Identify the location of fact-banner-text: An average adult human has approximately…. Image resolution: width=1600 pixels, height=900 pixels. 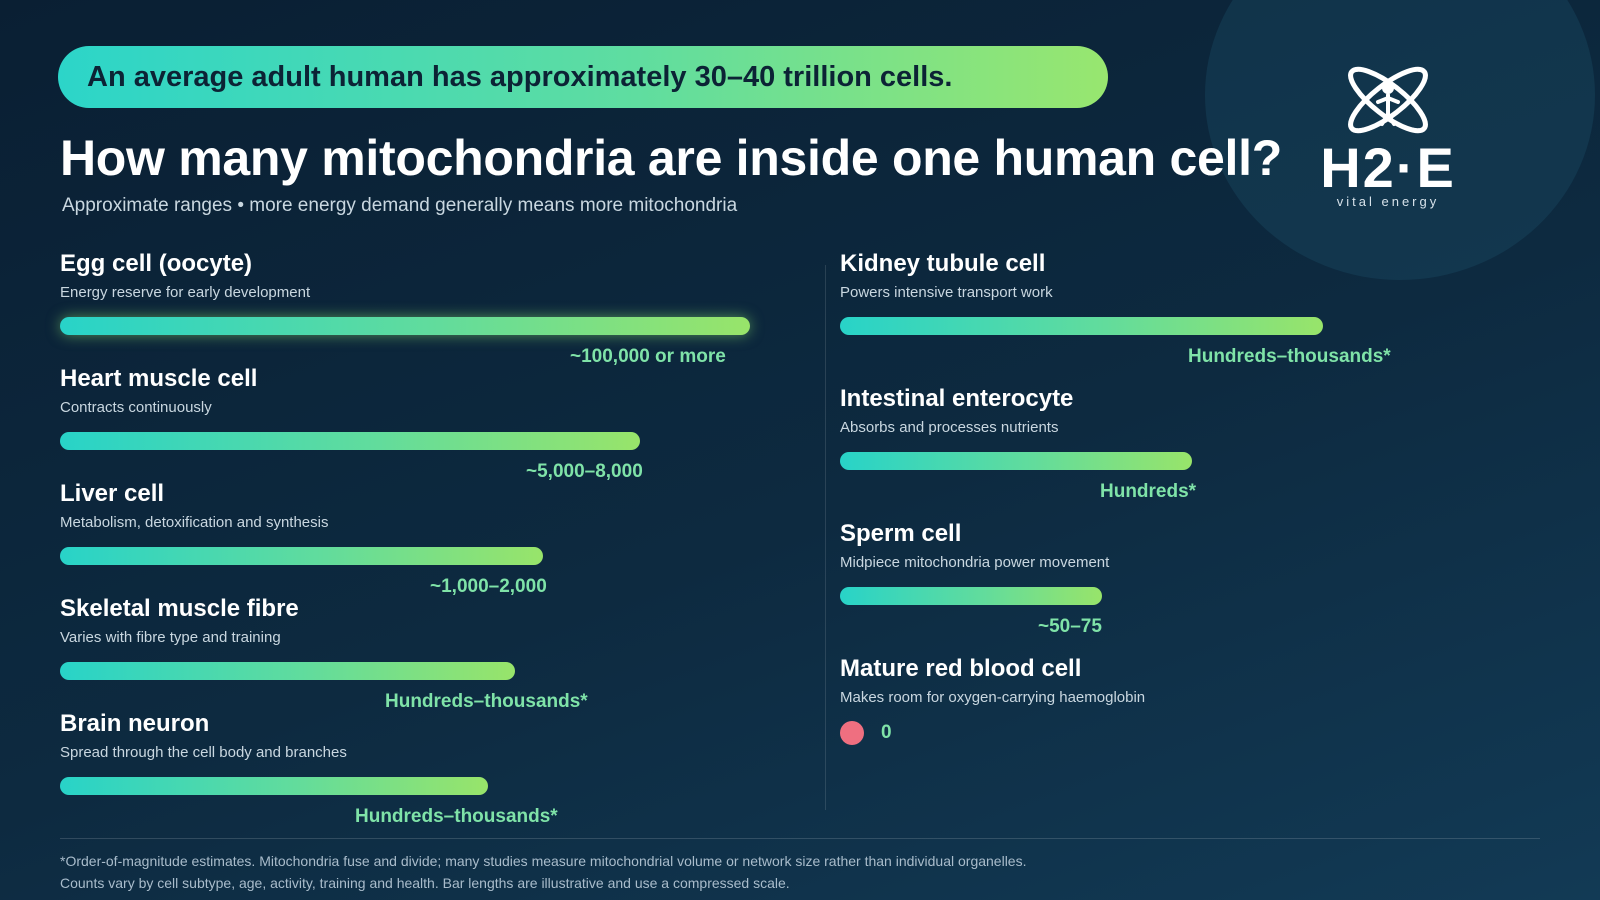
(520, 76).